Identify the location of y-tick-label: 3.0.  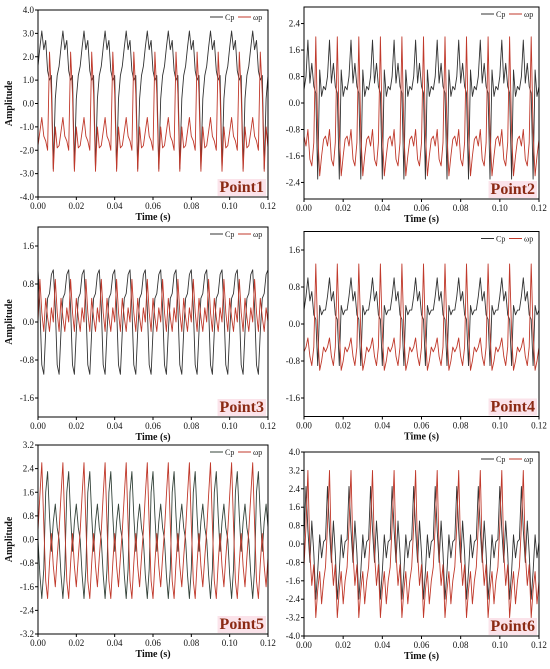
(29, 33).